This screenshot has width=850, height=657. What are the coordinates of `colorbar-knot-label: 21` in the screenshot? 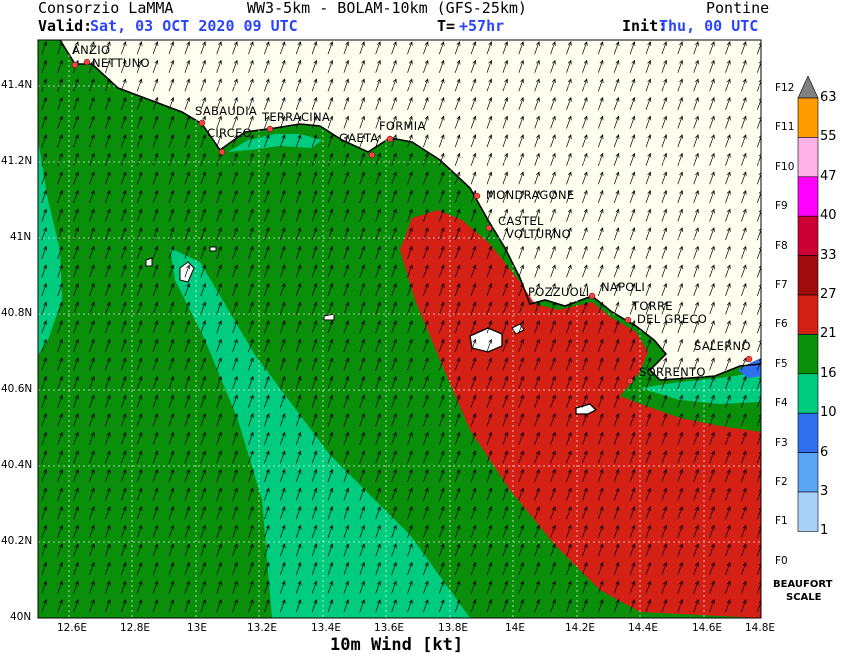 It's located at (828, 334).